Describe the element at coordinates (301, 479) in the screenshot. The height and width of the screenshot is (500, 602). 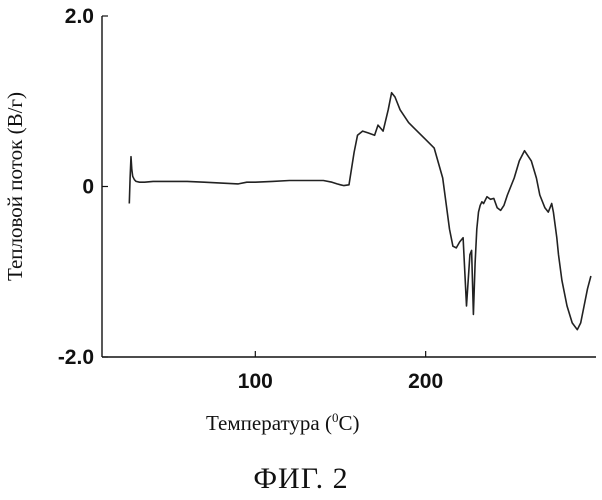
I see `figure-caption: ФИГ. 2` at that location.